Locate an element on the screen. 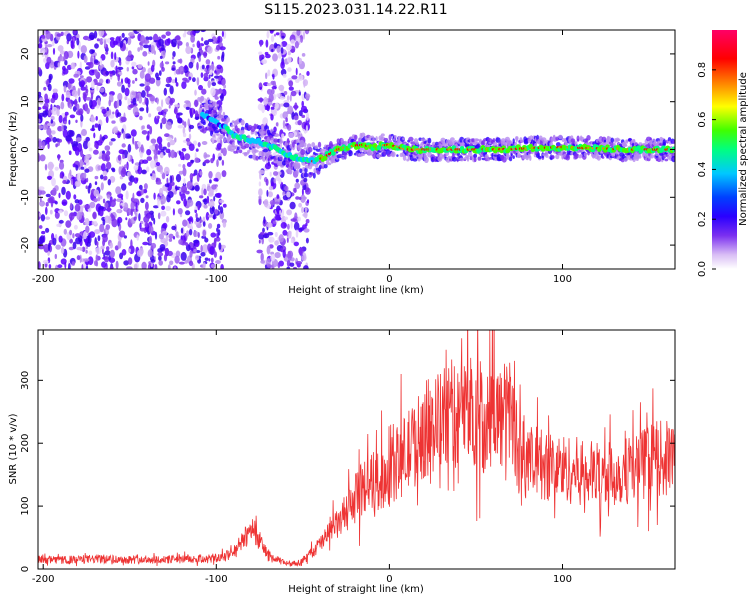  snr-x-tick-label: -100 is located at coordinates (216, 579).